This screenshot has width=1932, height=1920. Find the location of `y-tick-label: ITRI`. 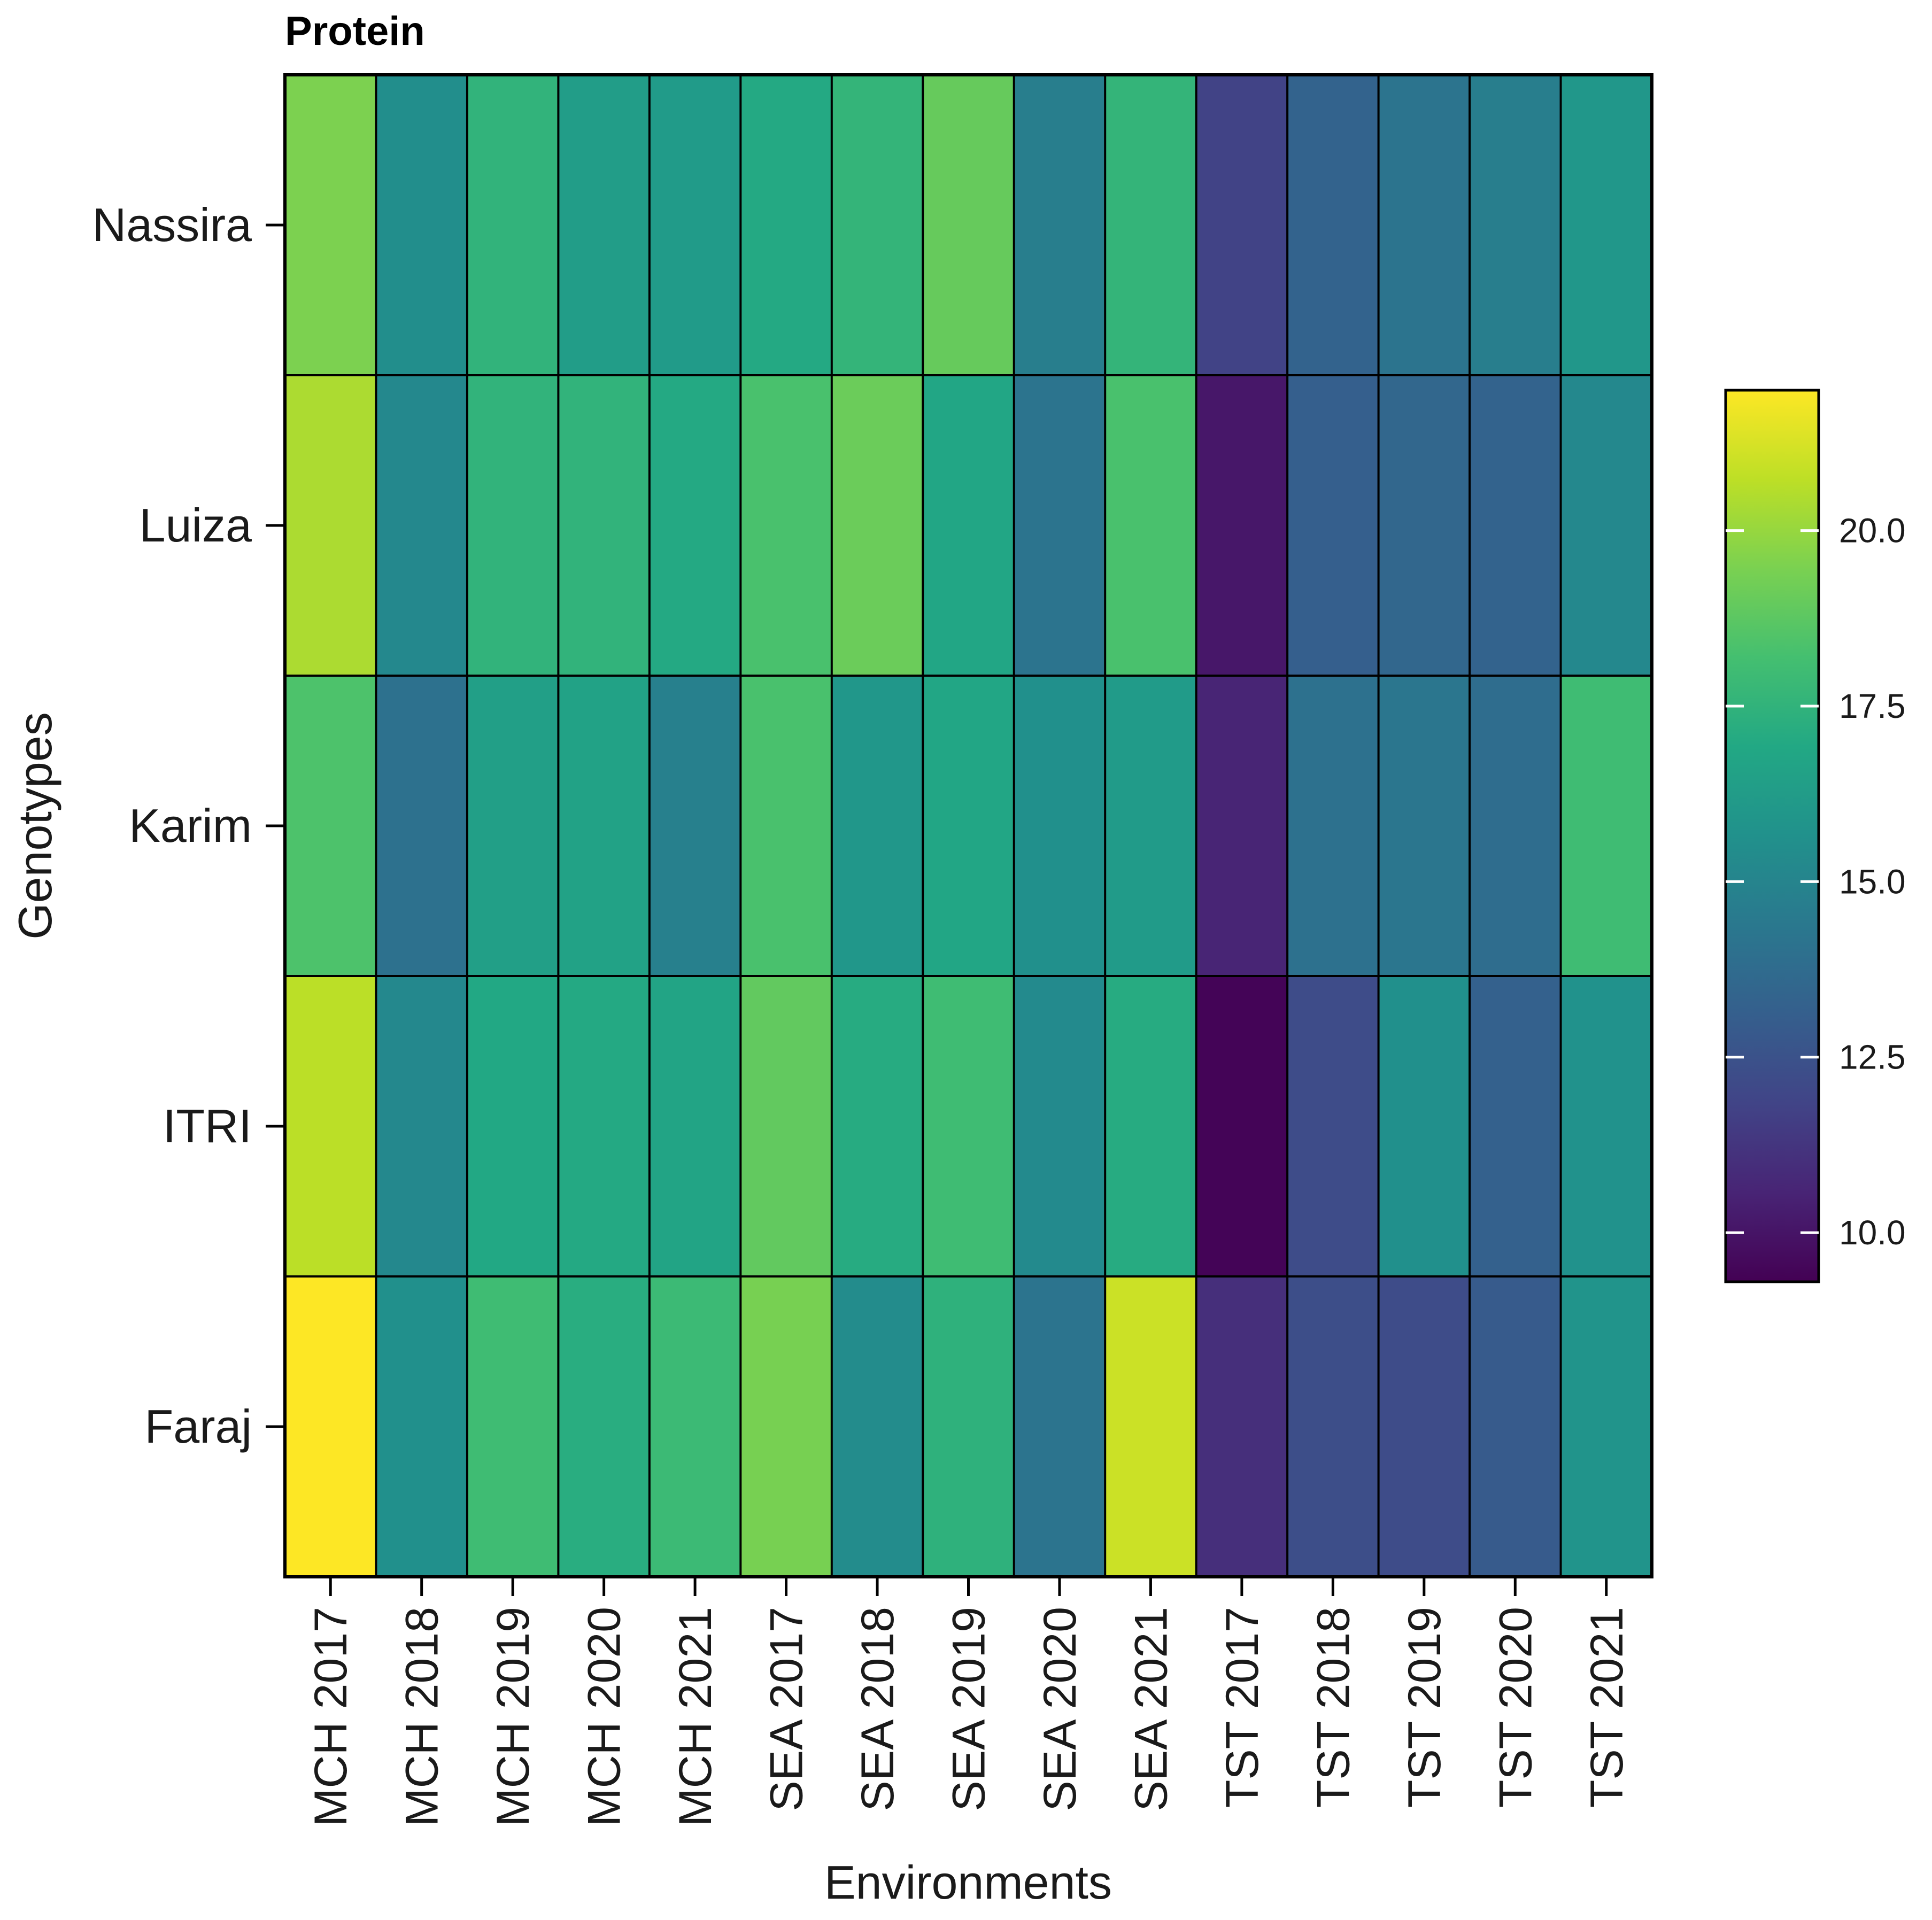

y-tick-label: ITRI is located at coordinates (208, 1126).